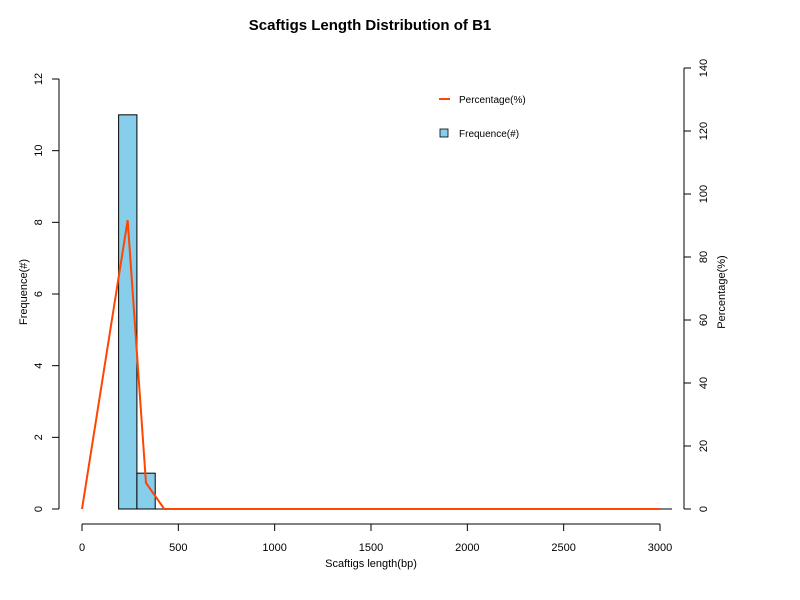 Image resolution: width=800 pixels, height=600 pixels. Describe the element at coordinates (178, 548) in the screenshot. I see `x-tick-label: 500` at that location.